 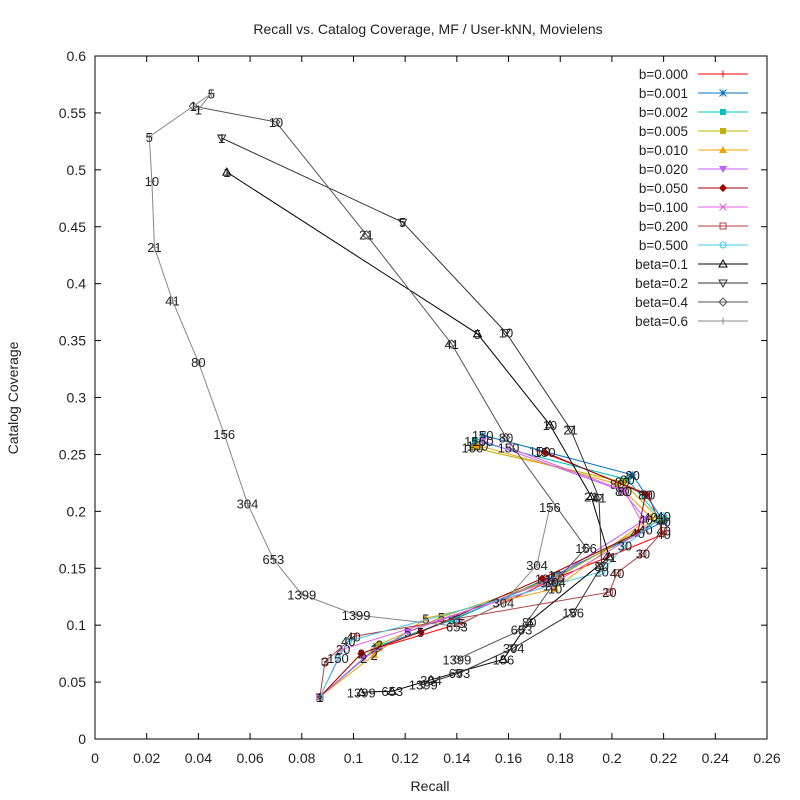 What do you see at coordinates (693, 131) in the screenshot?
I see `legend-entry: b=0.005` at bounding box center [693, 131].